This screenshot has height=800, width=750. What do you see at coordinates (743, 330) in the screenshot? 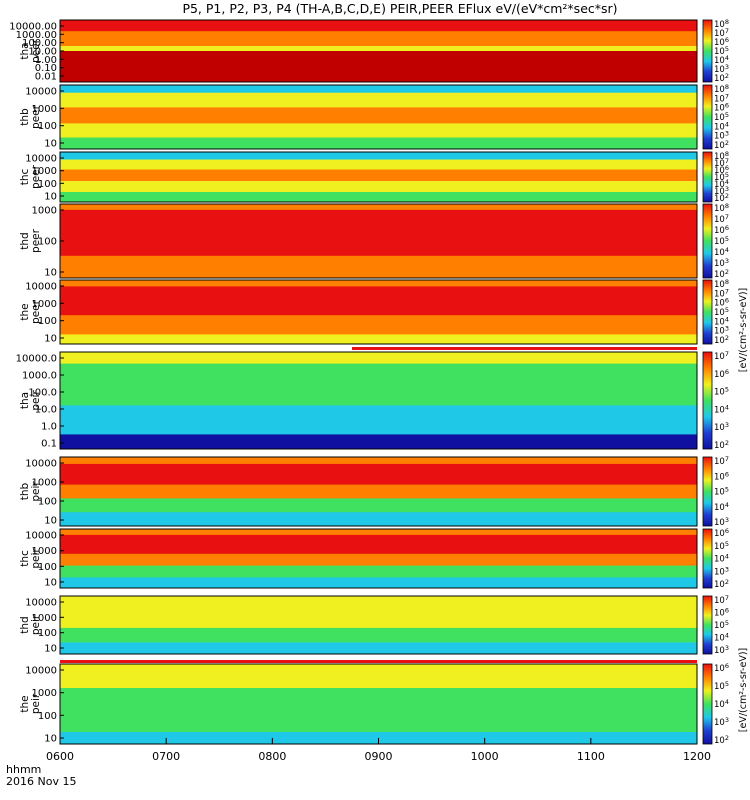
I see `colorbar-unit-peer: [eV/(cm²-s-sr-eV)]` at bounding box center [743, 330].